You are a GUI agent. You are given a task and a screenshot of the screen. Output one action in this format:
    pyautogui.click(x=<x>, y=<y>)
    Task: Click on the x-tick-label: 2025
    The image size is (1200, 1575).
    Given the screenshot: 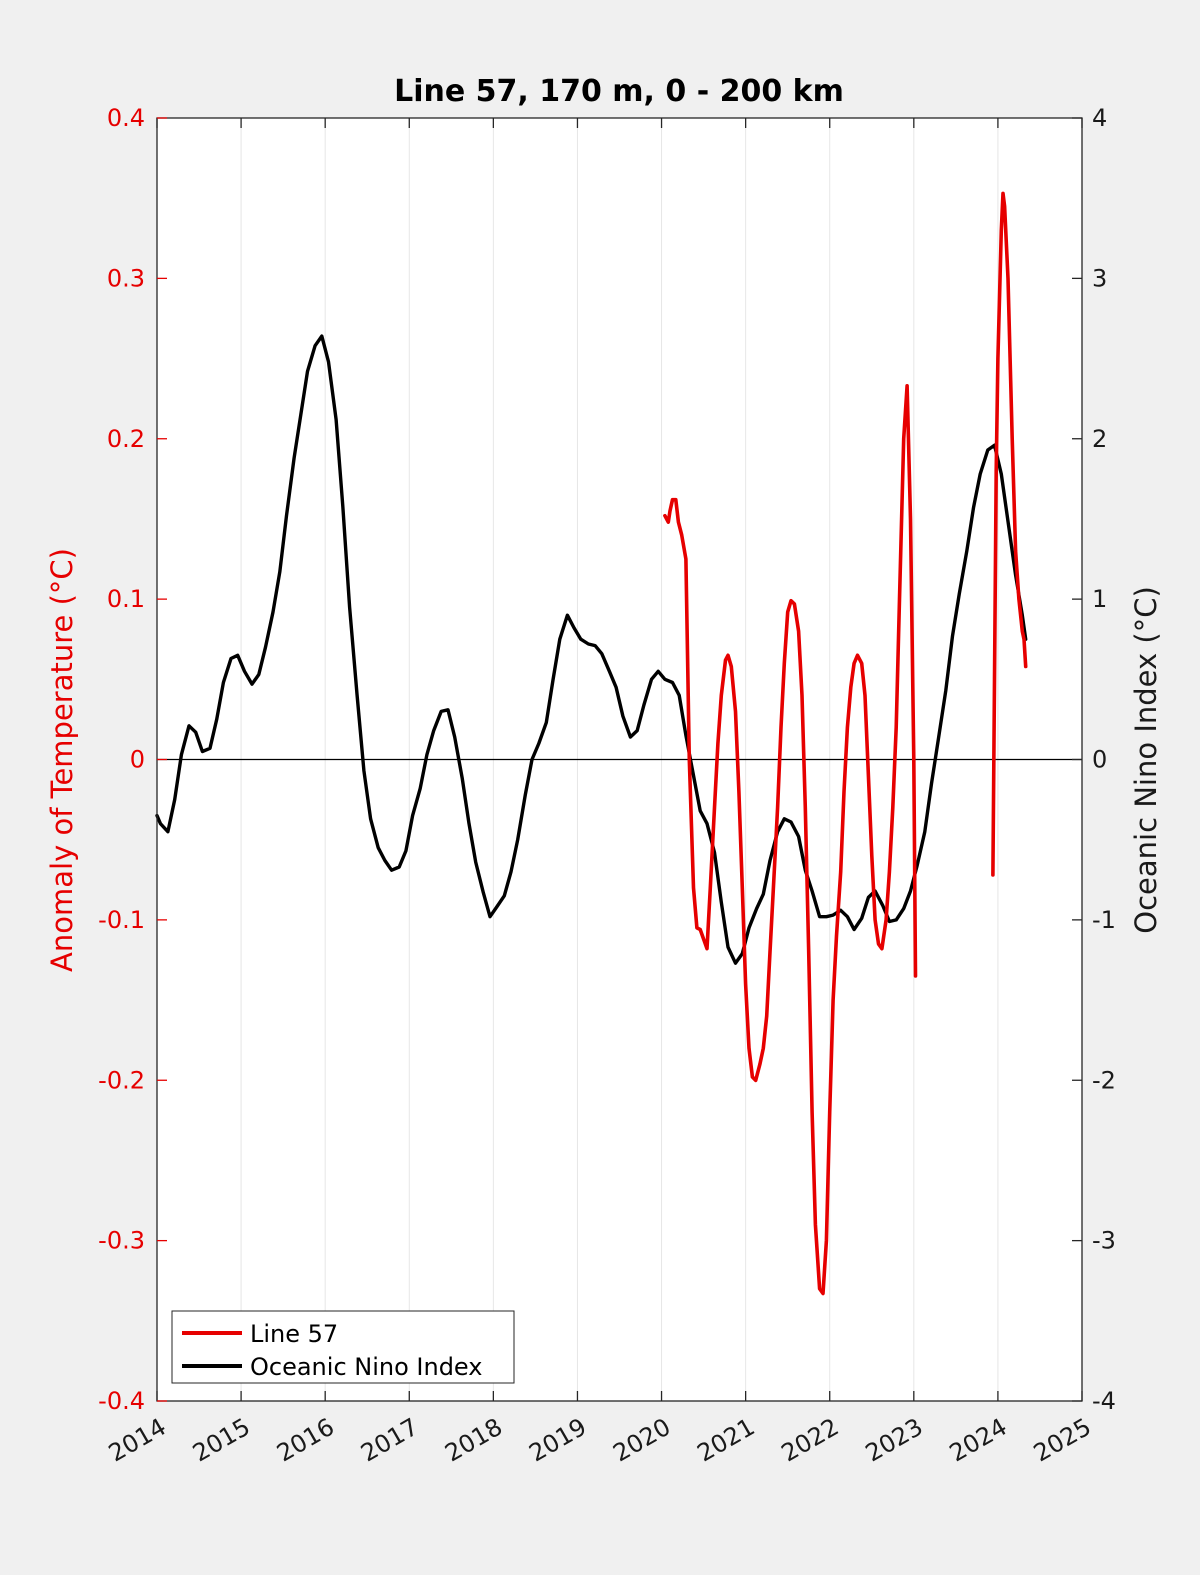 What is the action you would take?
    pyautogui.click(x=1062, y=1440)
    